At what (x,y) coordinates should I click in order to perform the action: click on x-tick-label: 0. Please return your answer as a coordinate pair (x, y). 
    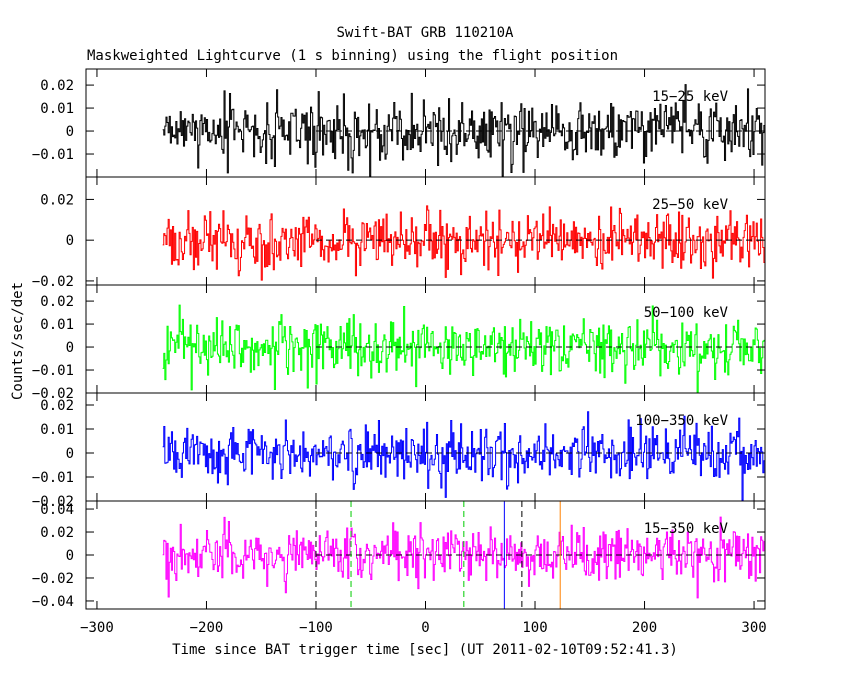
    Looking at the image, I should click on (425, 628).